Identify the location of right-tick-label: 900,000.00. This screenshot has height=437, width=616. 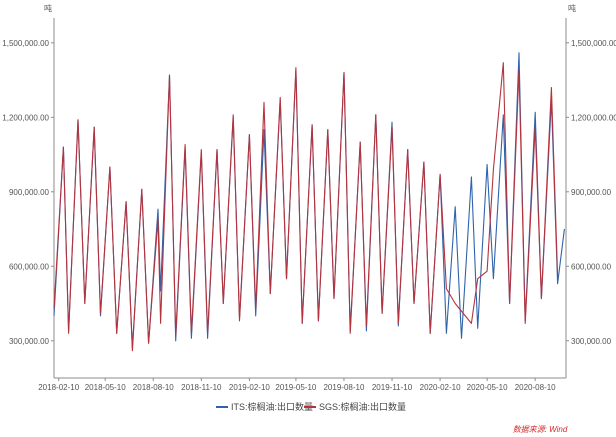
(591, 192).